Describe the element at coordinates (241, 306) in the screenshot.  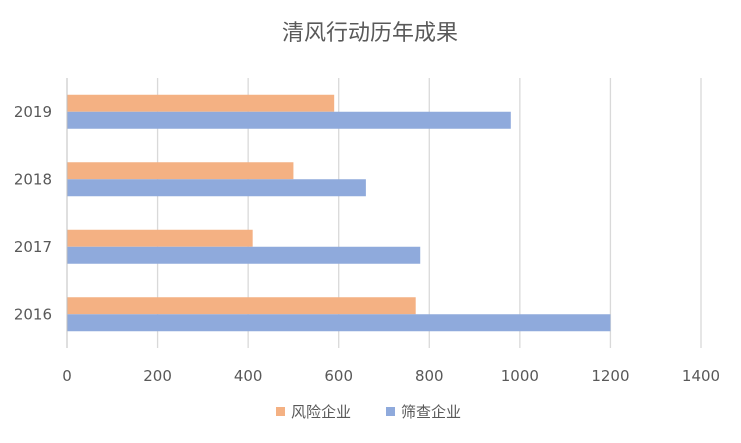
I see `bar-risk-2016` at that location.